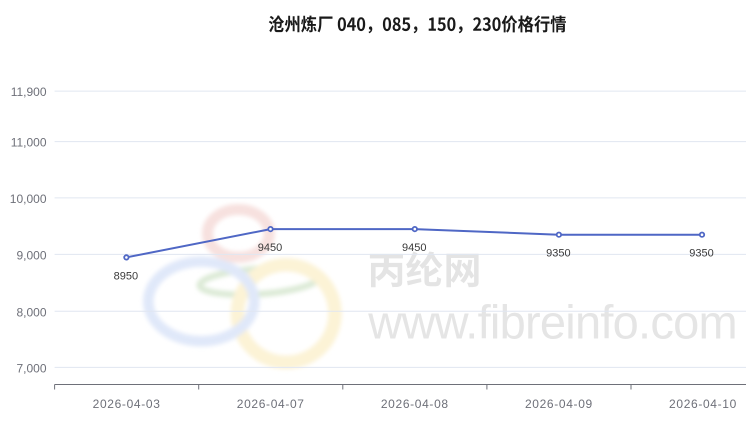  What do you see at coordinates (271, 404) in the screenshot?
I see `svg-text: 2026-04-07` at bounding box center [271, 404].